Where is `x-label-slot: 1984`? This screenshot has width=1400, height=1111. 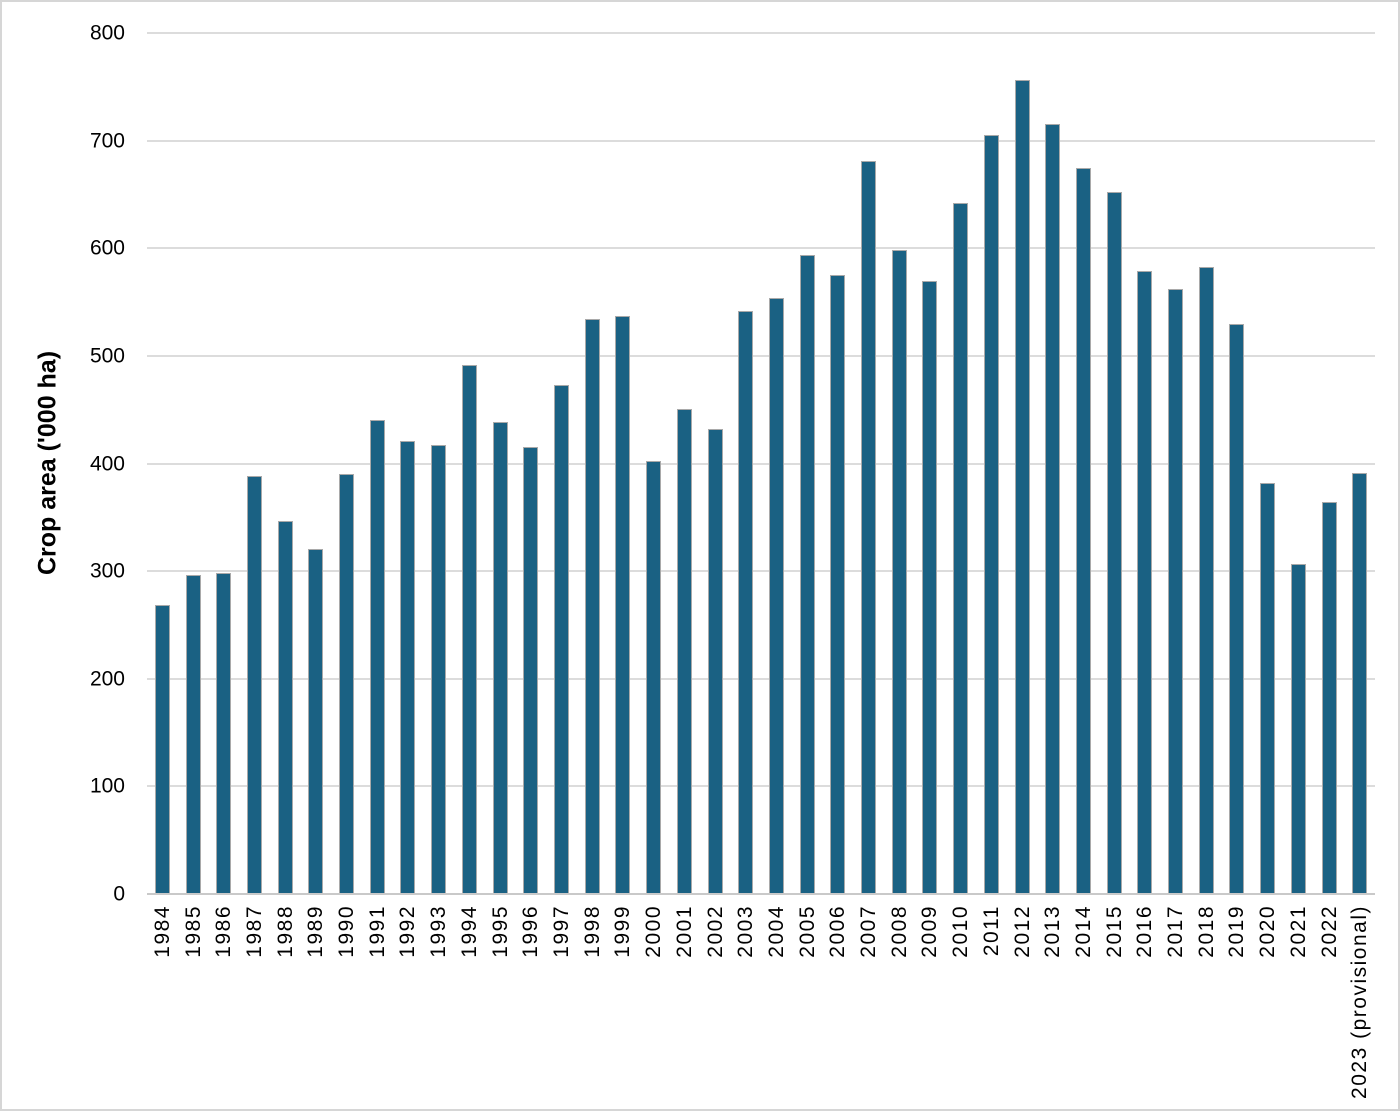
x-label-slot: 1984 is located at coordinates (162, 1005).